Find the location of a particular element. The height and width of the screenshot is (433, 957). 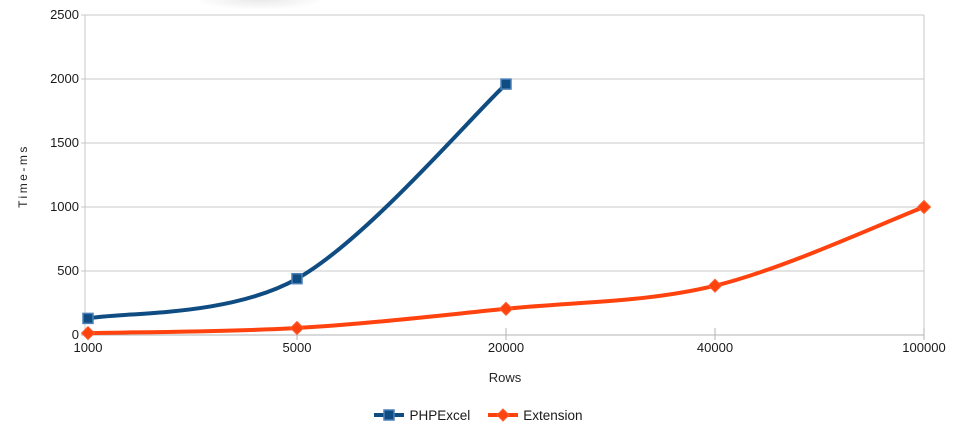

y-tick-label: 2000 is located at coordinates (64, 78).